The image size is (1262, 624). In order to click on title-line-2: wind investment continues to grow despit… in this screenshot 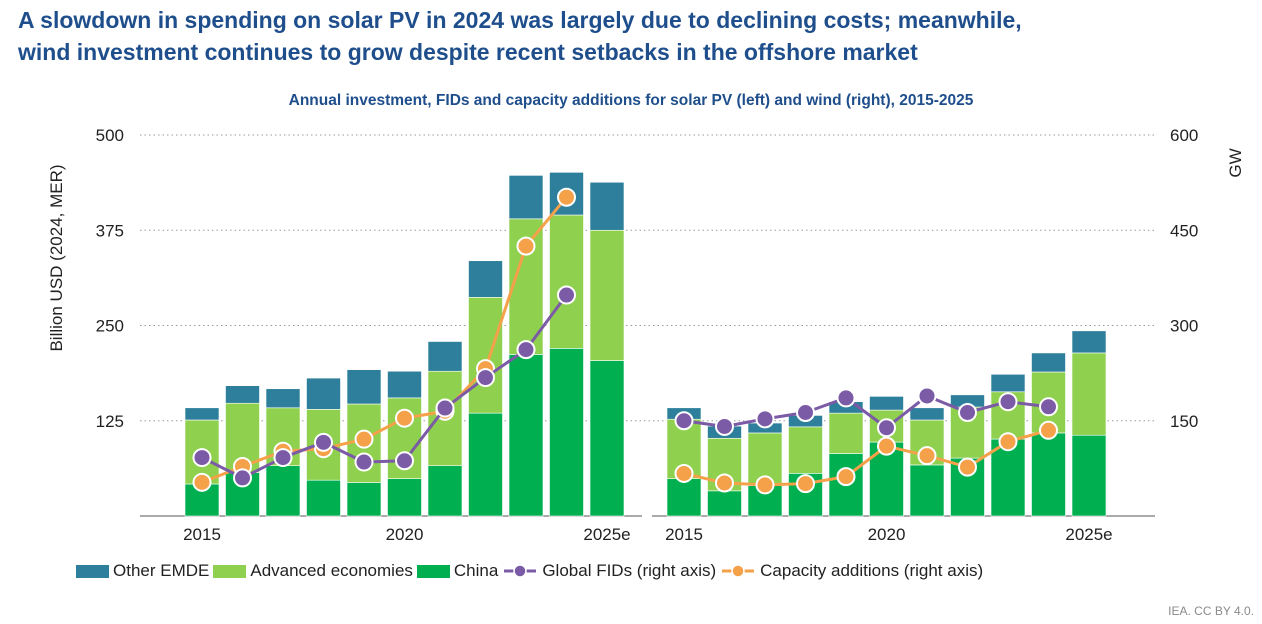, I will do `click(468, 52)`.